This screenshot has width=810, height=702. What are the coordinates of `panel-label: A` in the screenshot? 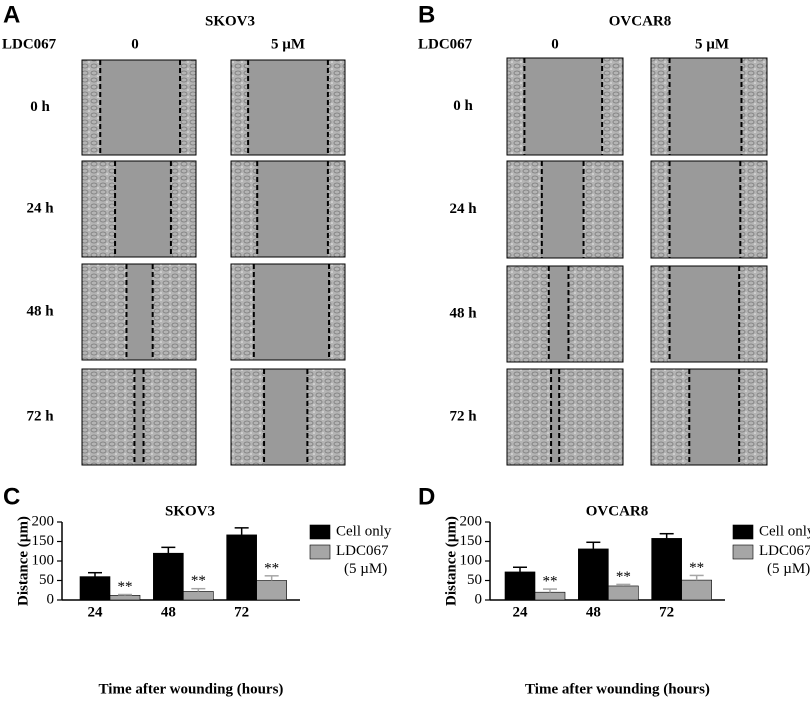 It's located at (11, 14).